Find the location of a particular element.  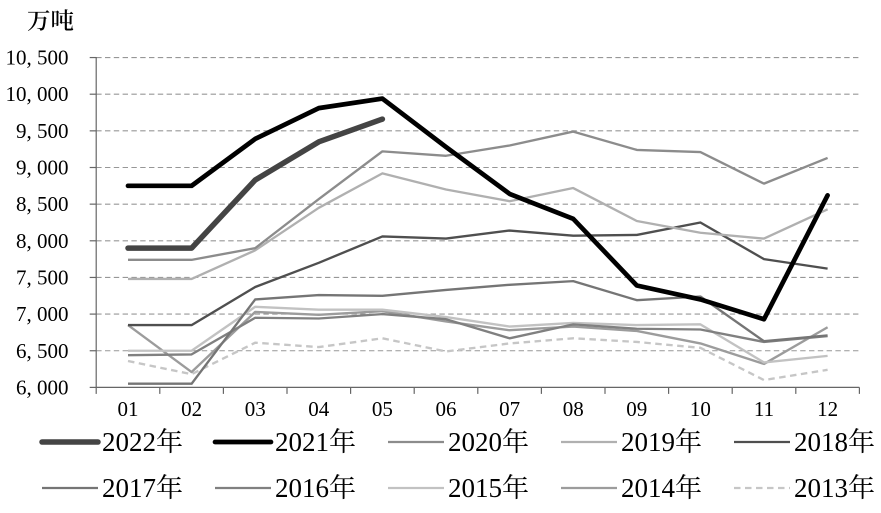

svg-text: 11 is located at coordinates (764, 409).